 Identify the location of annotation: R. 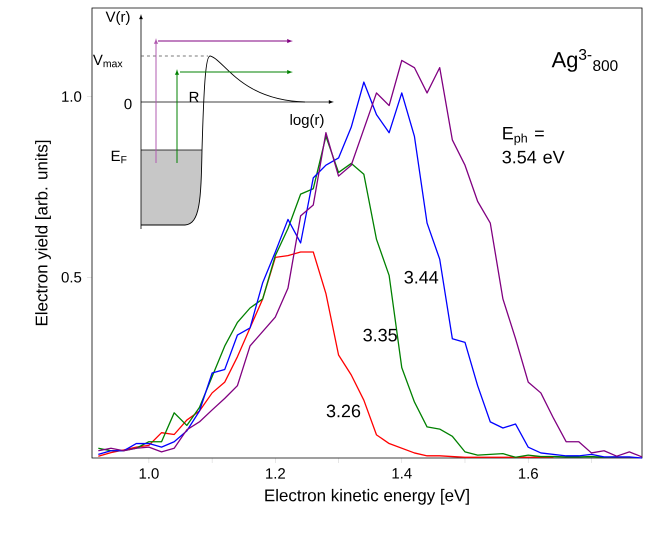
(194, 97).